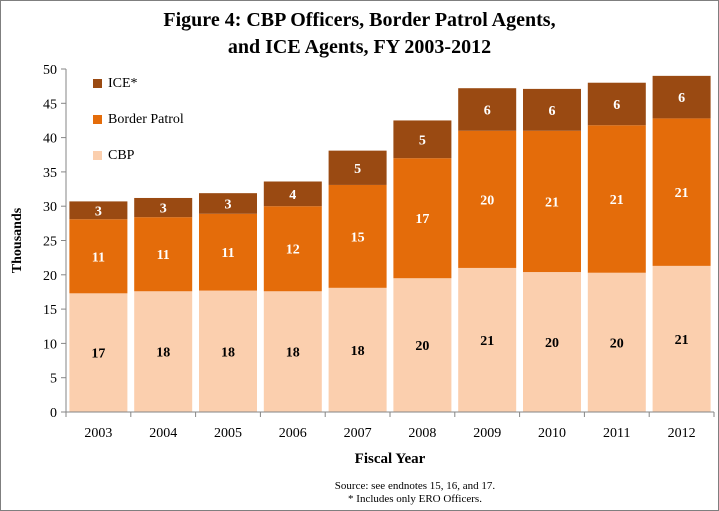 Image resolution: width=719 pixels, height=511 pixels. Describe the element at coordinates (50, 344) in the screenshot. I see `y-tick-label: 10` at that location.